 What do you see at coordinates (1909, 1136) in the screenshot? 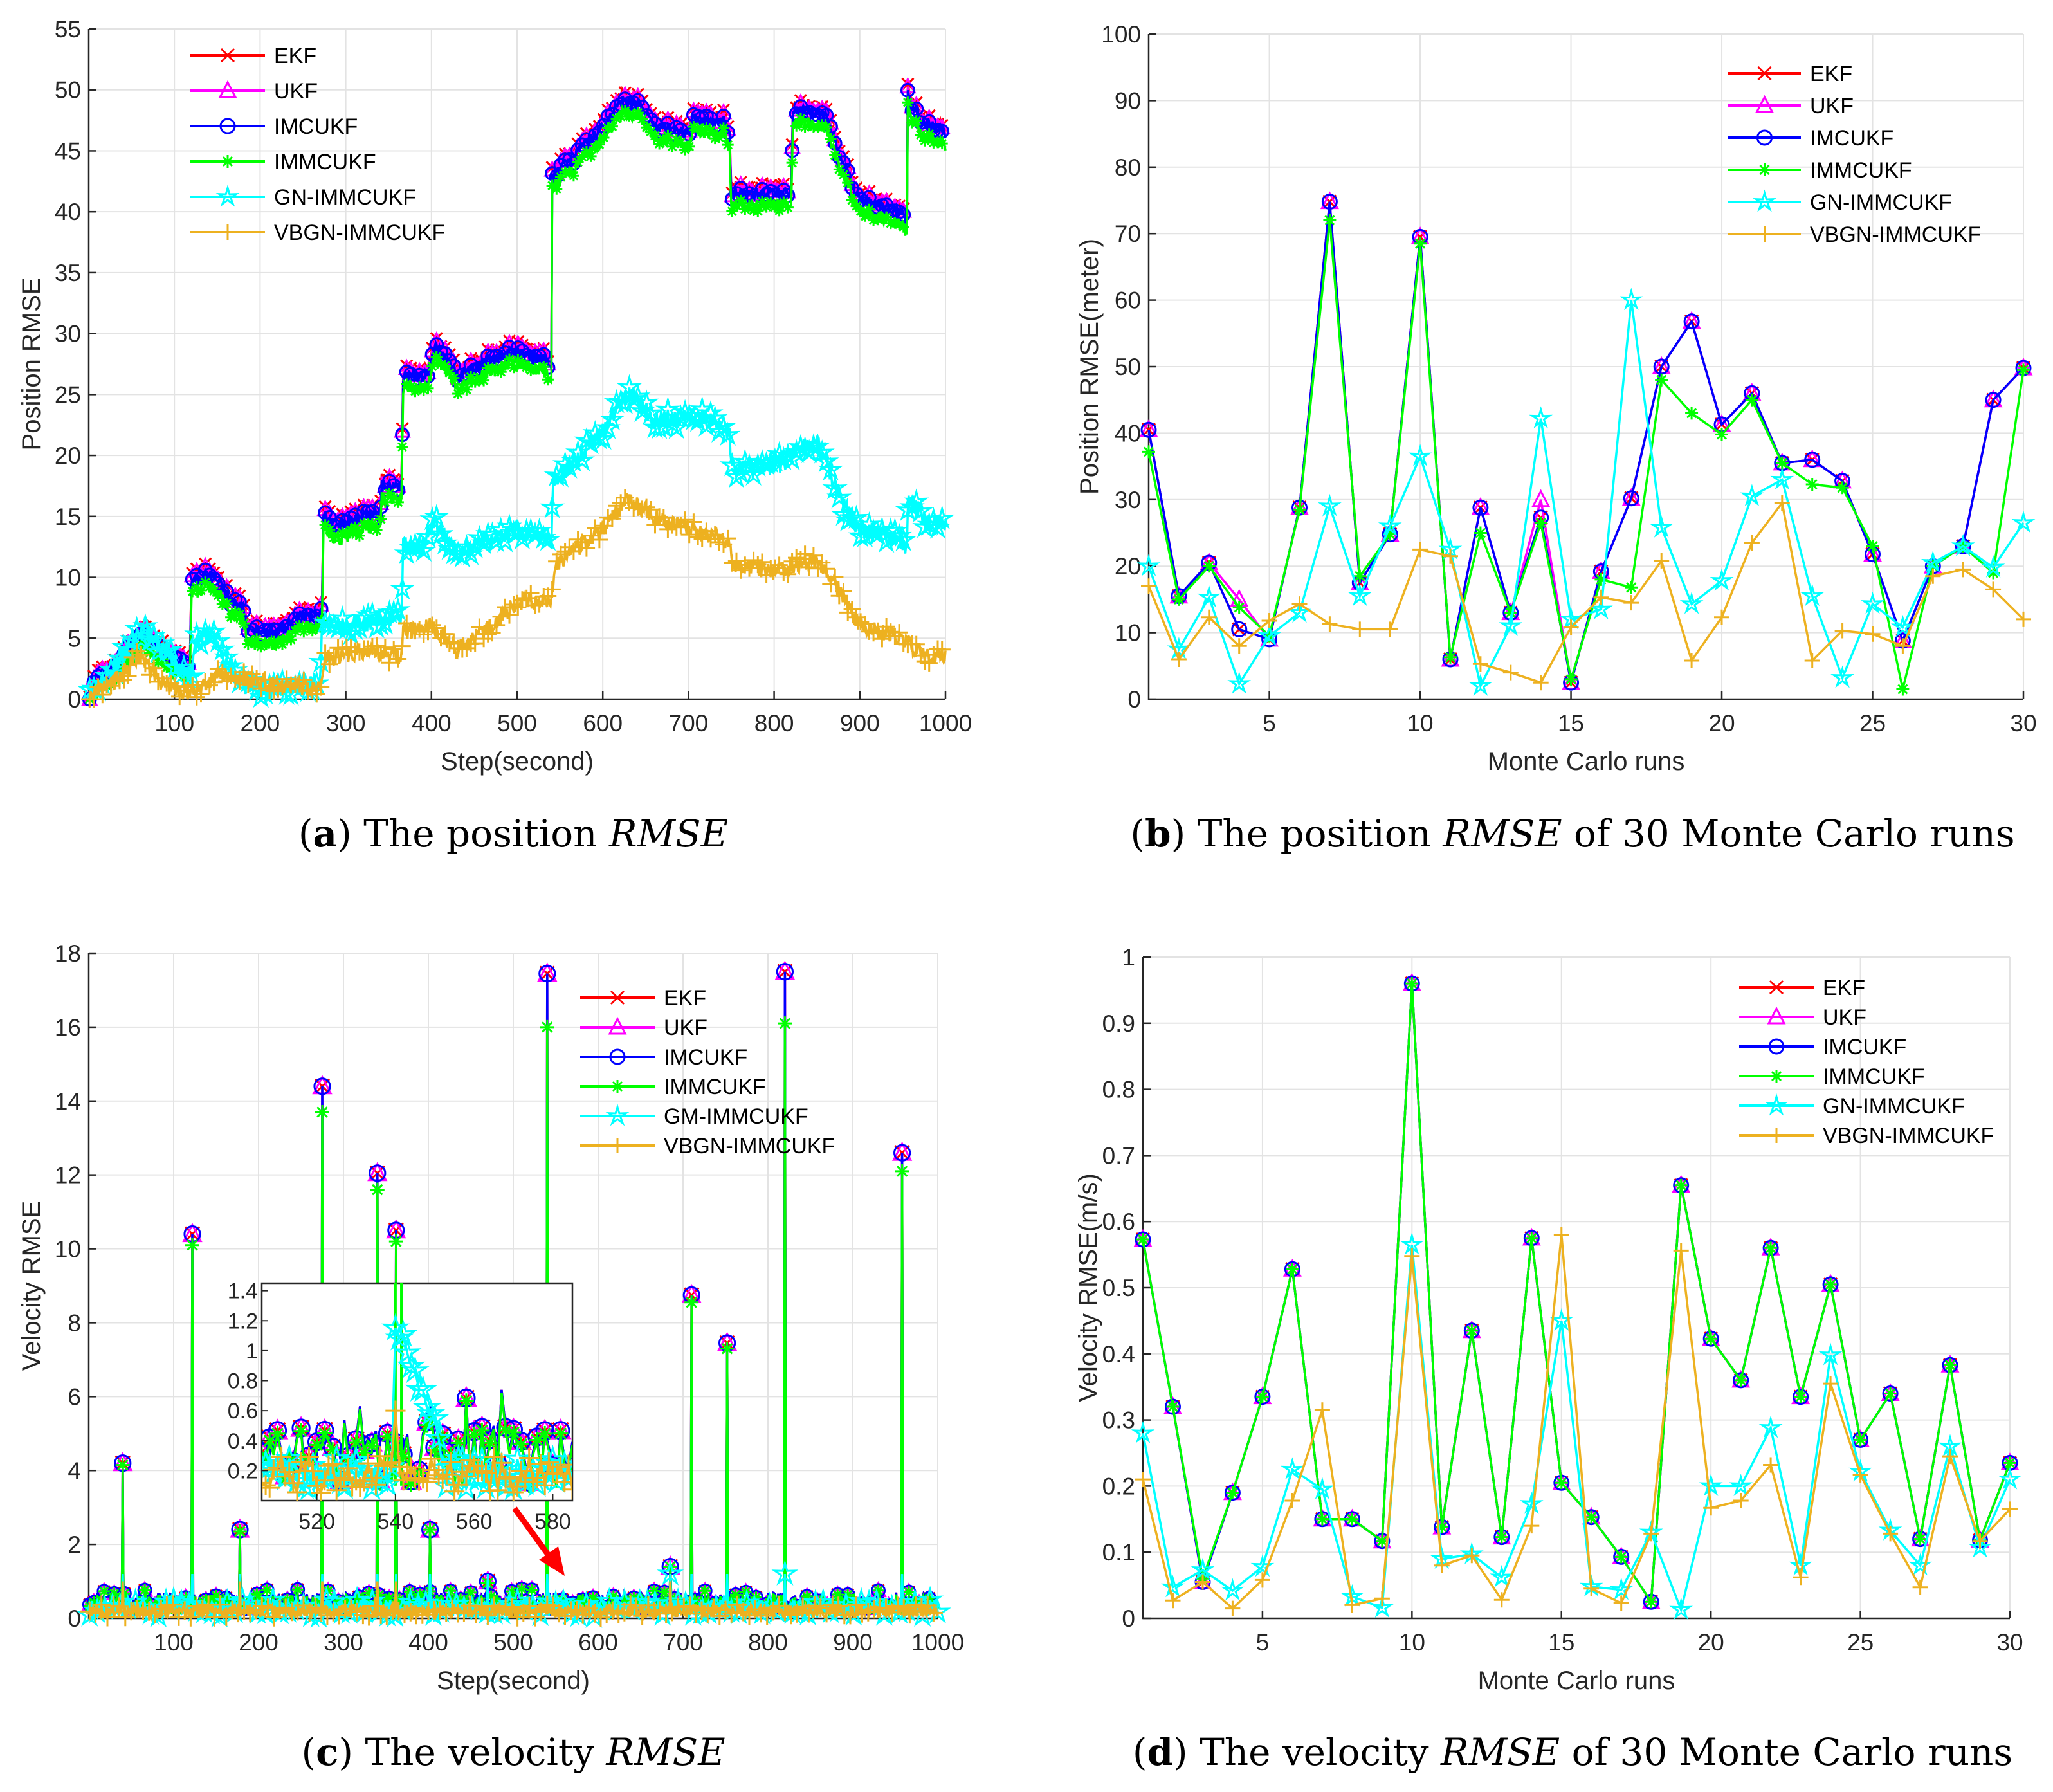
I see `legend-label: VBGN-IMMCUKF` at bounding box center [1909, 1136].